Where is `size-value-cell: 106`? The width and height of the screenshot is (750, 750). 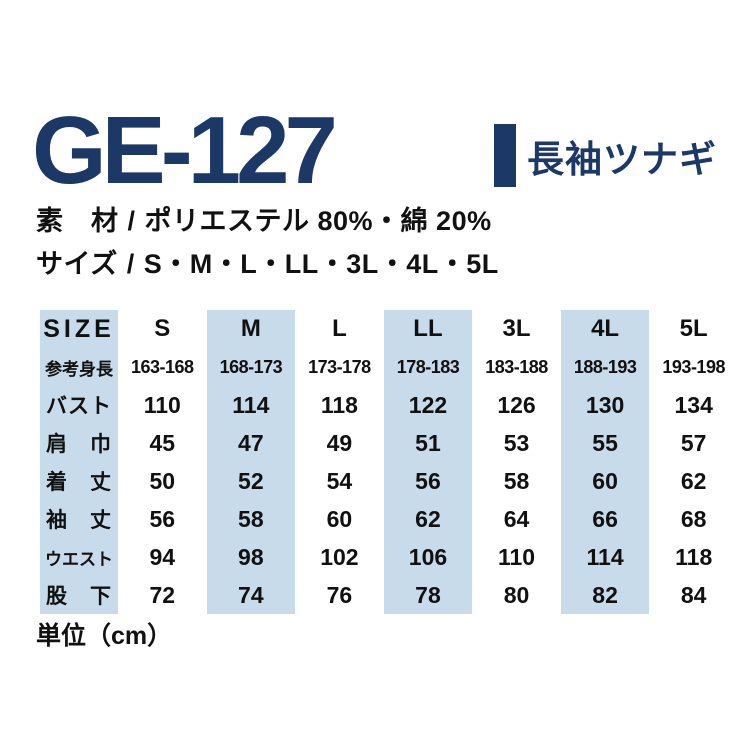 size-value-cell: 106 is located at coordinates (428, 557).